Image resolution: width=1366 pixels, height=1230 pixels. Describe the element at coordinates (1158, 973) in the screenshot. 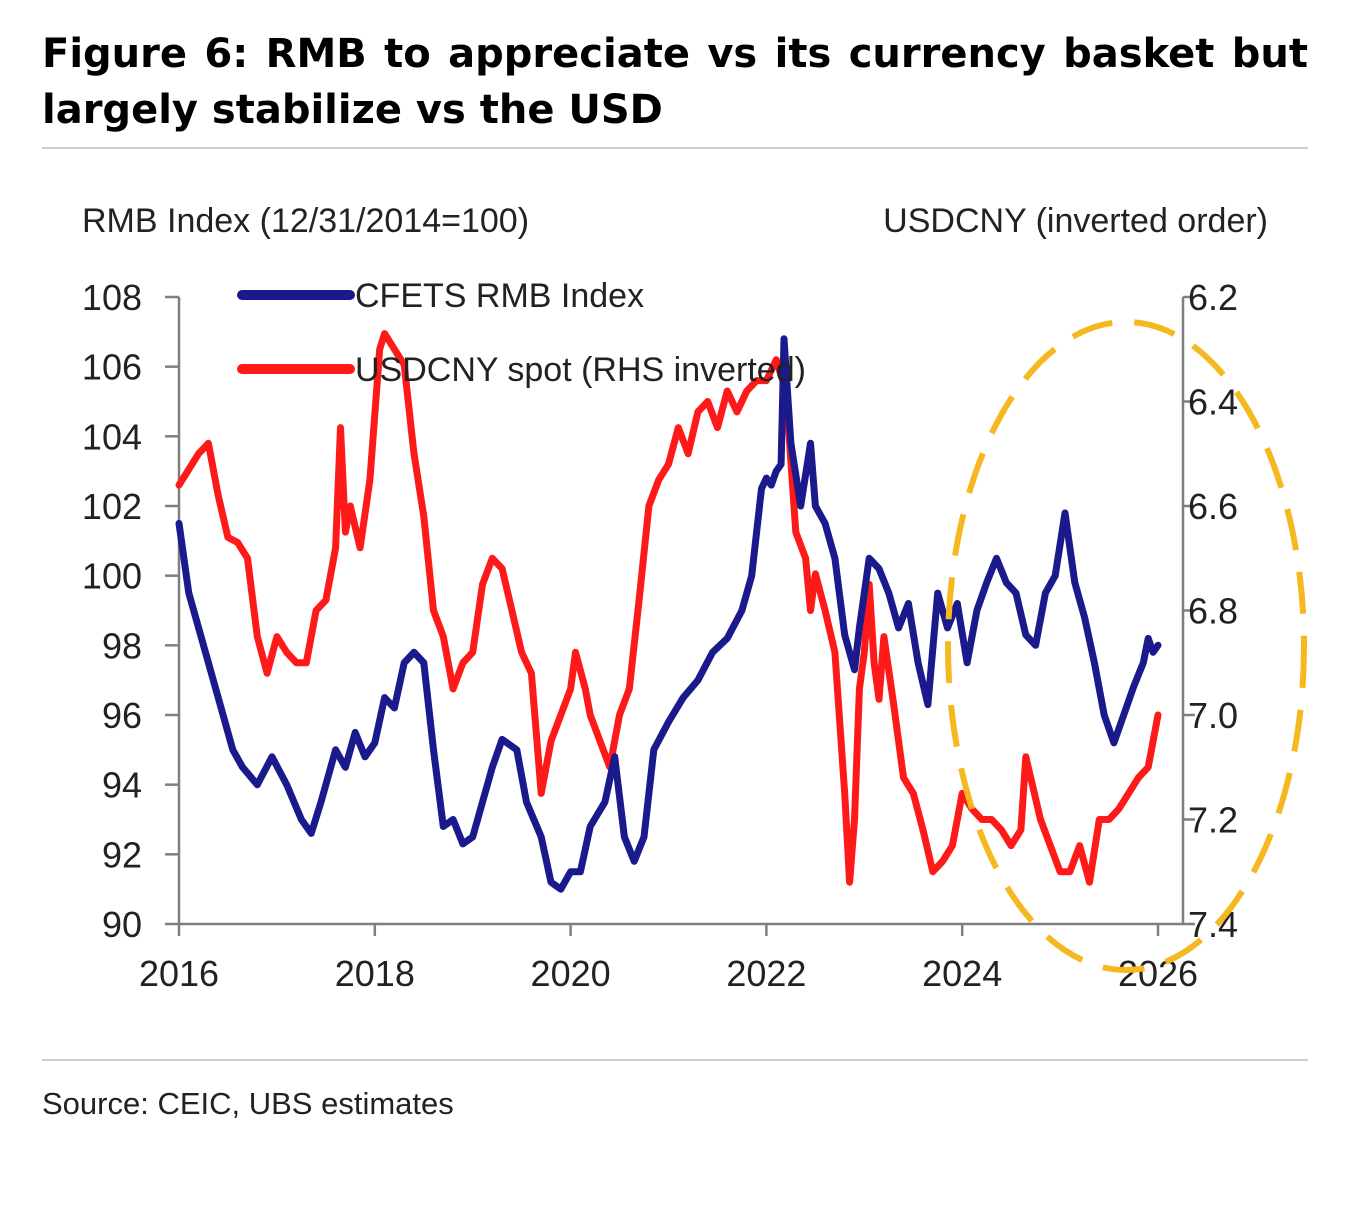

I see `x-tick-label: 2026` at that location.